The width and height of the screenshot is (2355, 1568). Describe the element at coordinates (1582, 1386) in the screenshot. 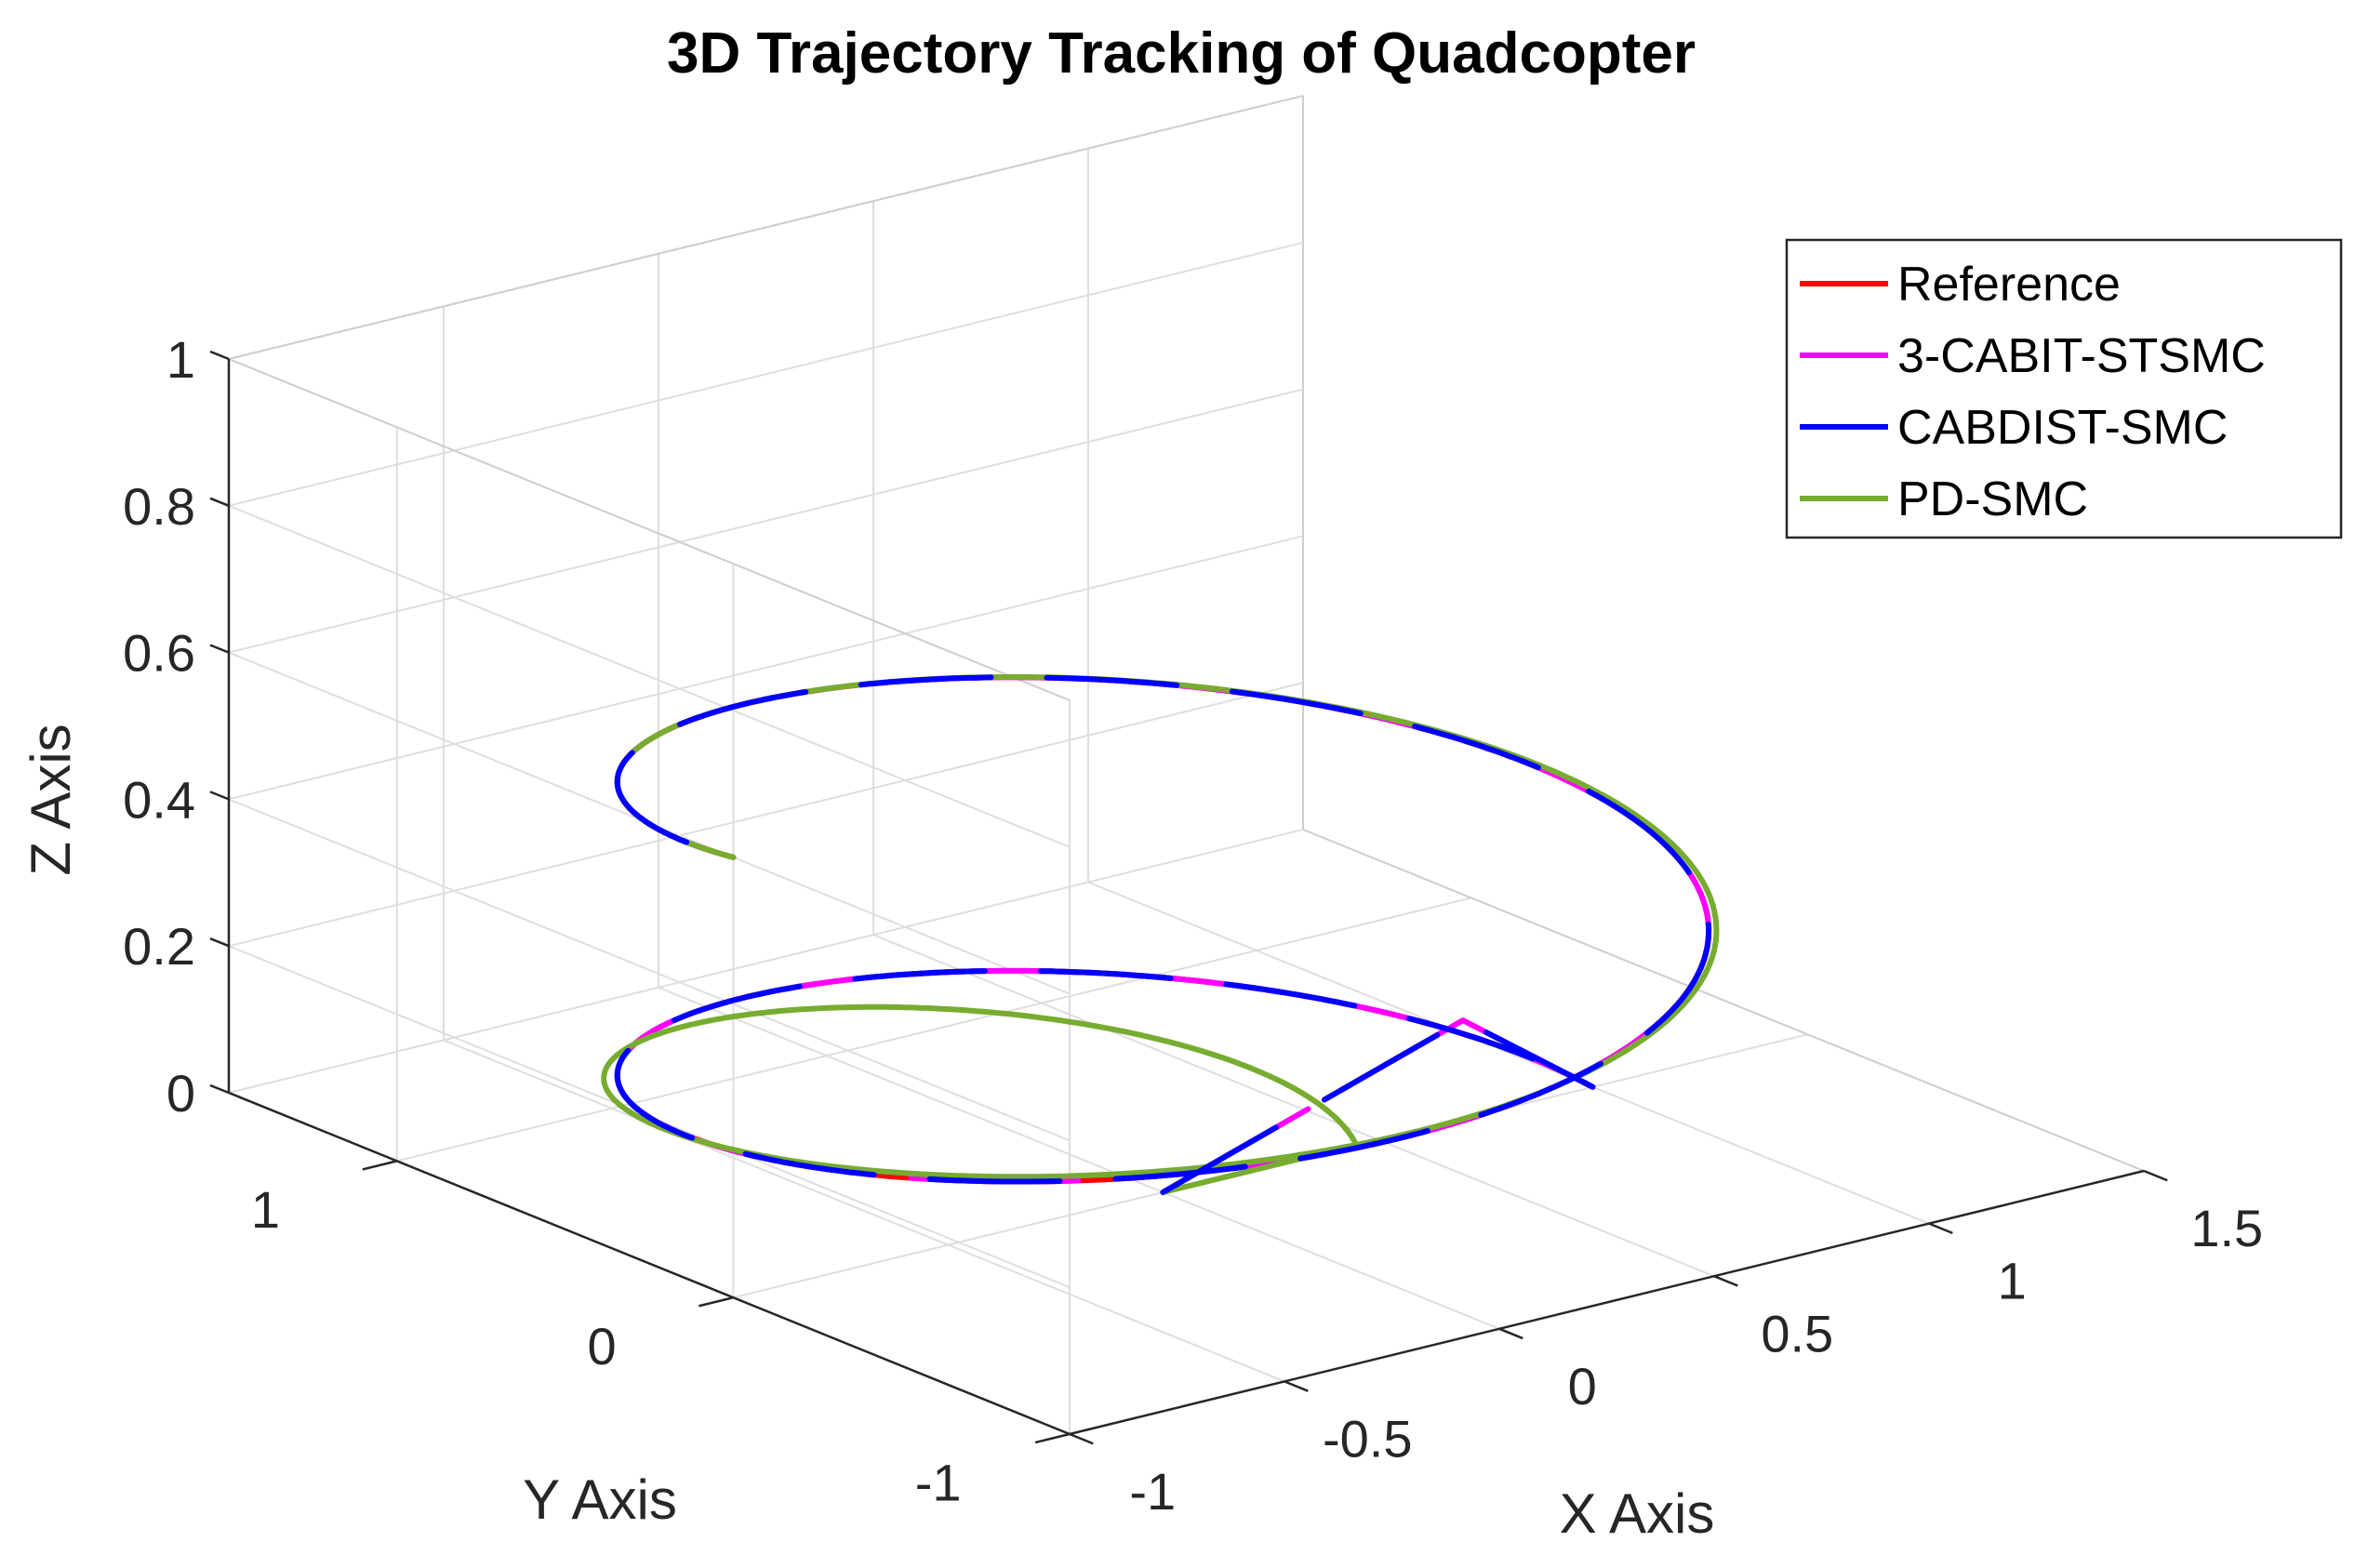

I see `x-tick-label: 0` at that location.